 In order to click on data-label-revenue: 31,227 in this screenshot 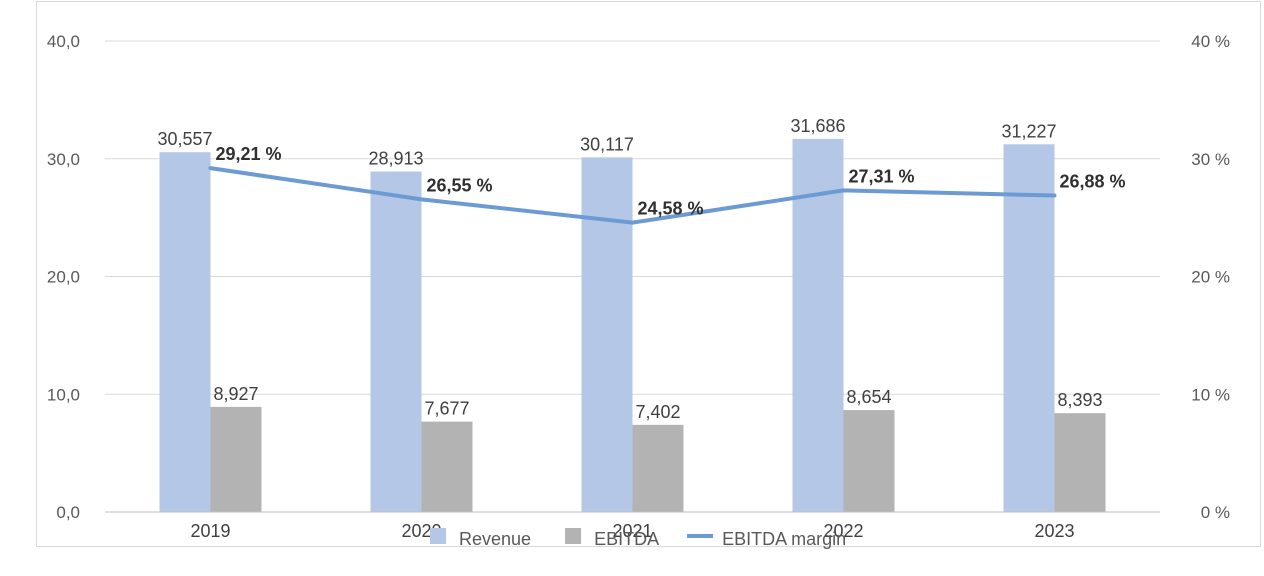, I will do `click(1028, 131)`.